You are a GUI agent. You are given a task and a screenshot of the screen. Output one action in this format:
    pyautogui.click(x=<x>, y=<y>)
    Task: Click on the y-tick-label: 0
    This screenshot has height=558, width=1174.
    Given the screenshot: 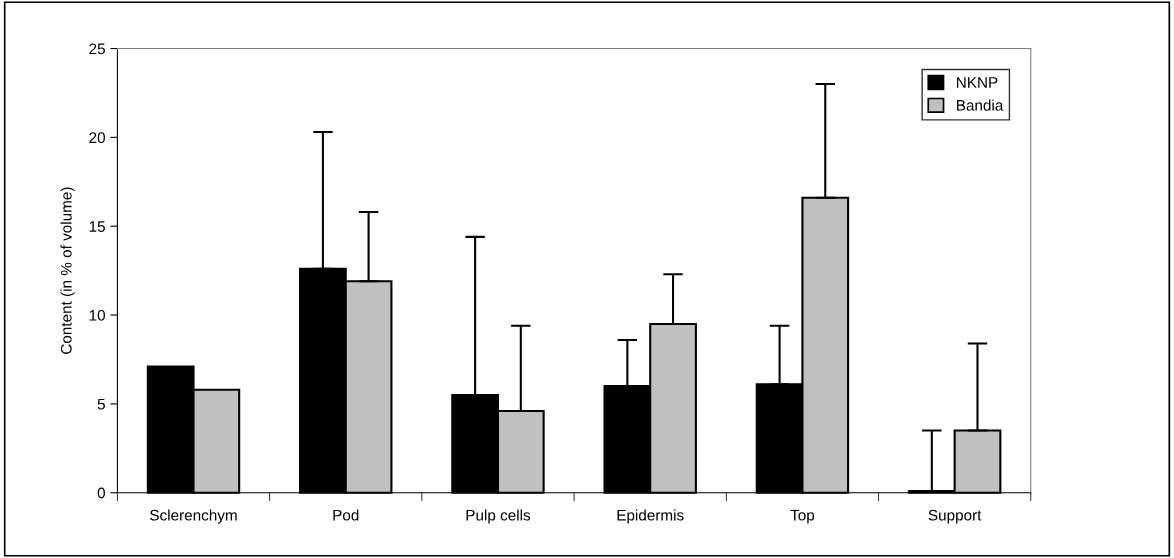 What is the action you would take?
    pyautogui.click(x=101, y=493)
    